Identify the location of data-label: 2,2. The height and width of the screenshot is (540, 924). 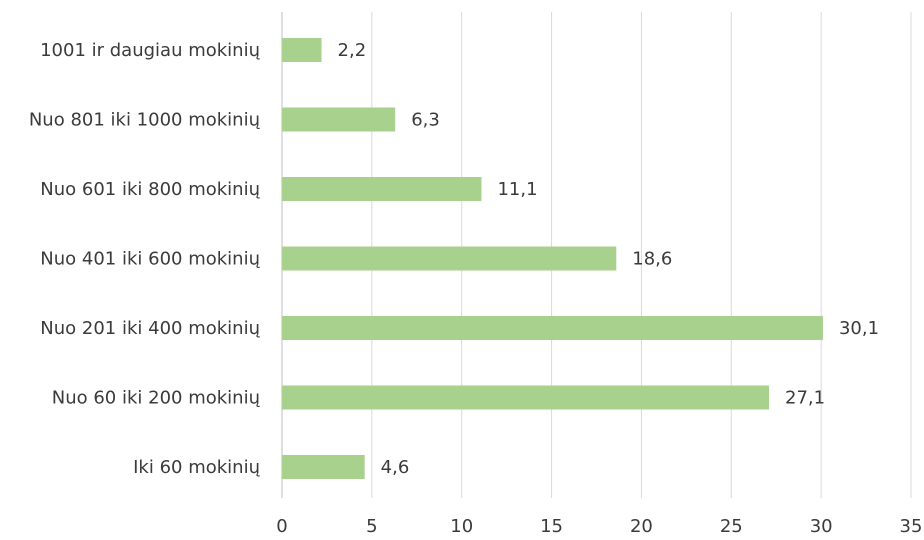
(352, 50).